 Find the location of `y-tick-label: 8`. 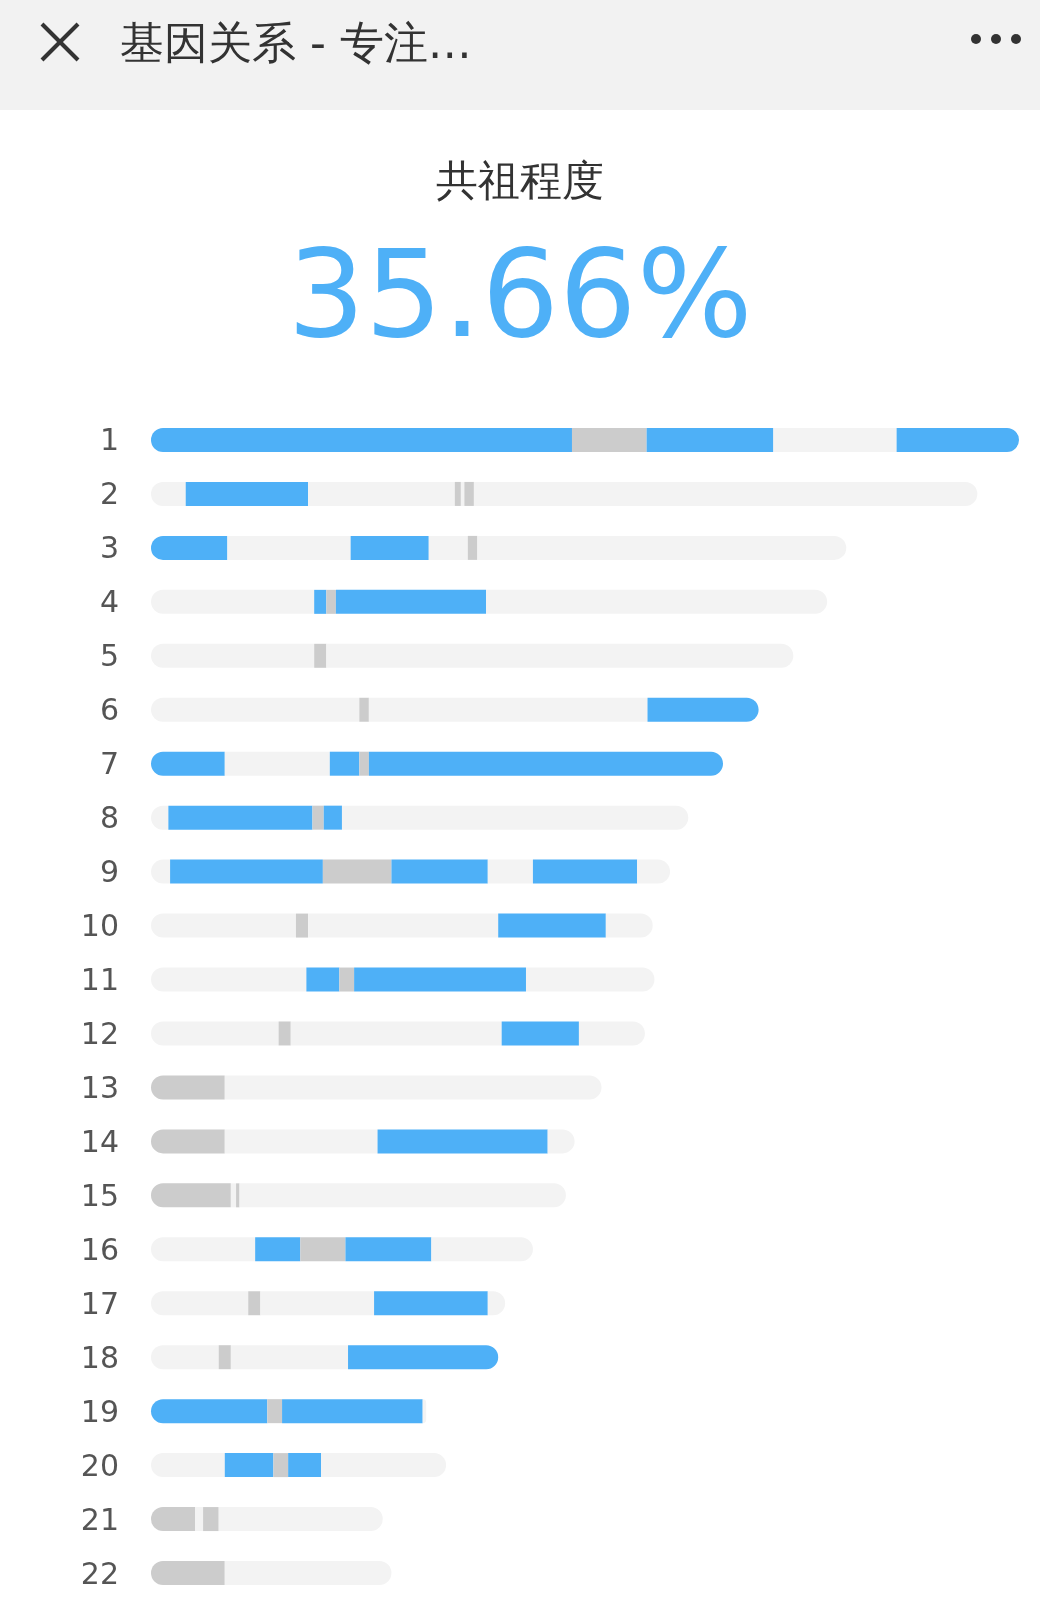

y-tick-label: 8 is located at coordinates (109, 818).